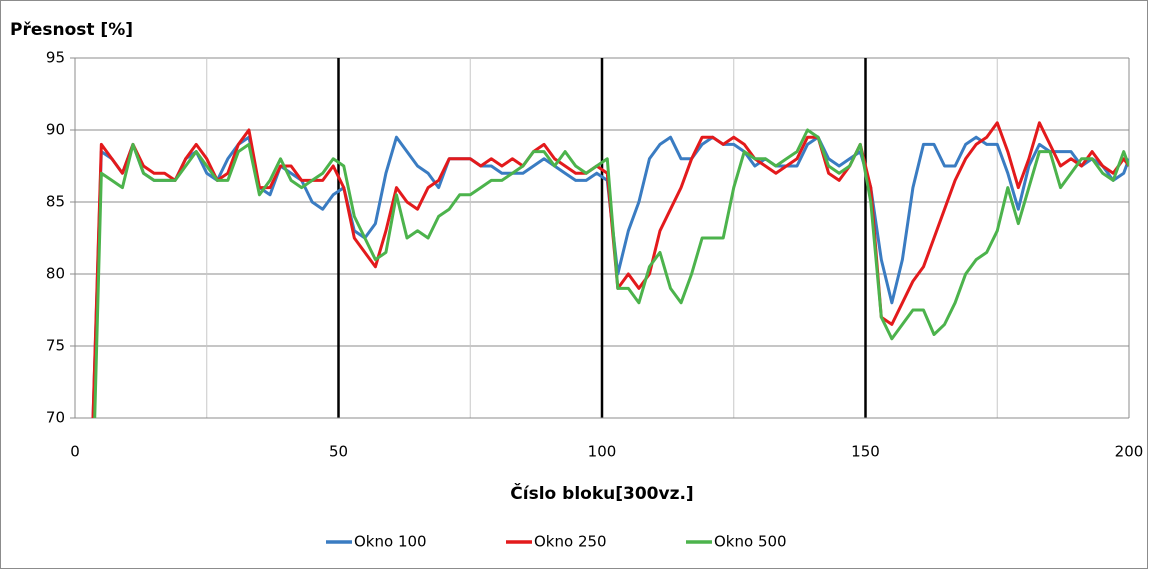 This screenshot has width=1149, height=574. What do you see at coordinates (390, 542) in the screenshot?
I see `legend-label: Okno 100` at bounding box center [390, 542].